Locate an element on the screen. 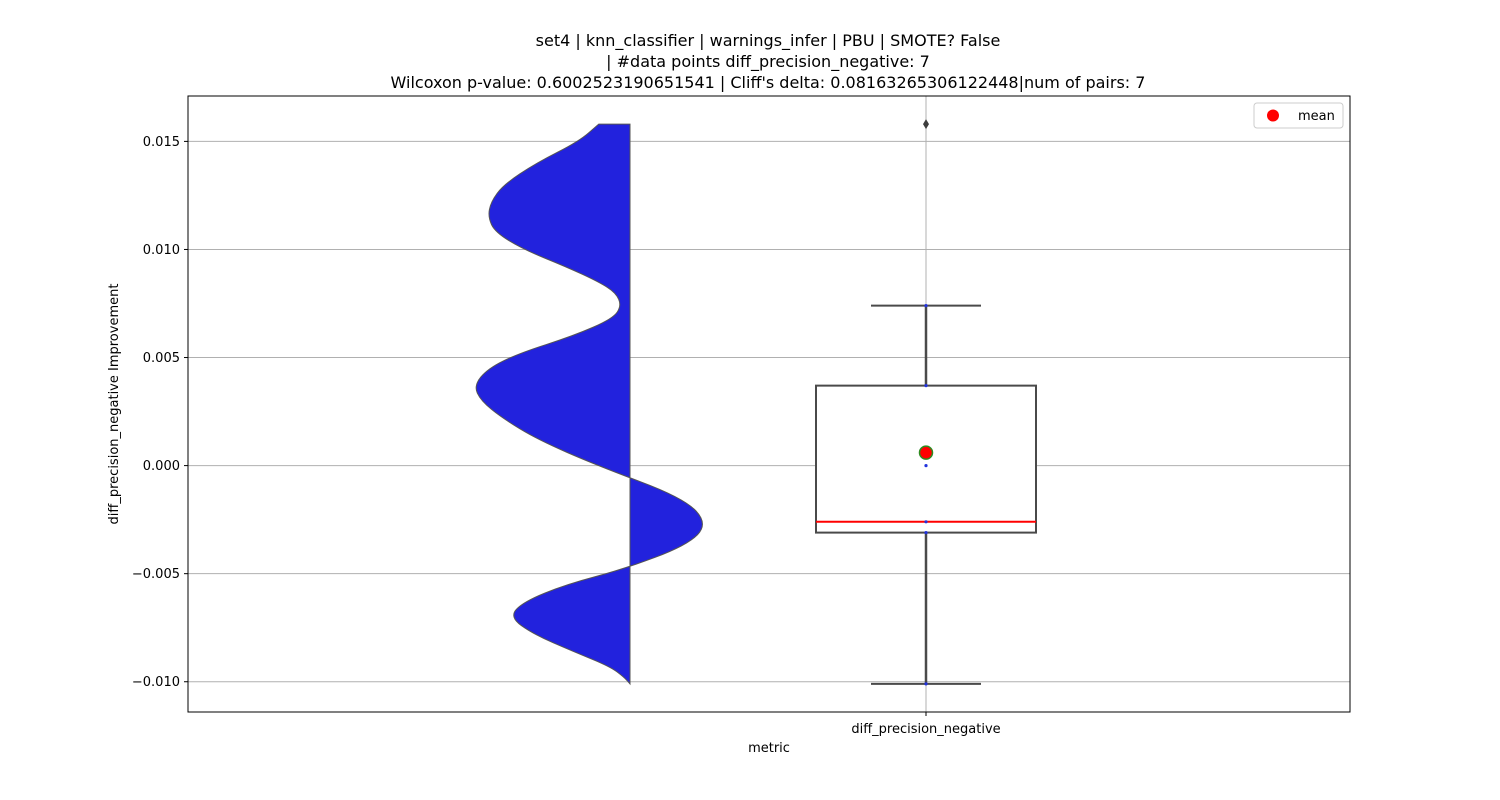 This screenshot has width=1500, height=800. y-tick-label: 0.015 is located at coordinates (161, 142).